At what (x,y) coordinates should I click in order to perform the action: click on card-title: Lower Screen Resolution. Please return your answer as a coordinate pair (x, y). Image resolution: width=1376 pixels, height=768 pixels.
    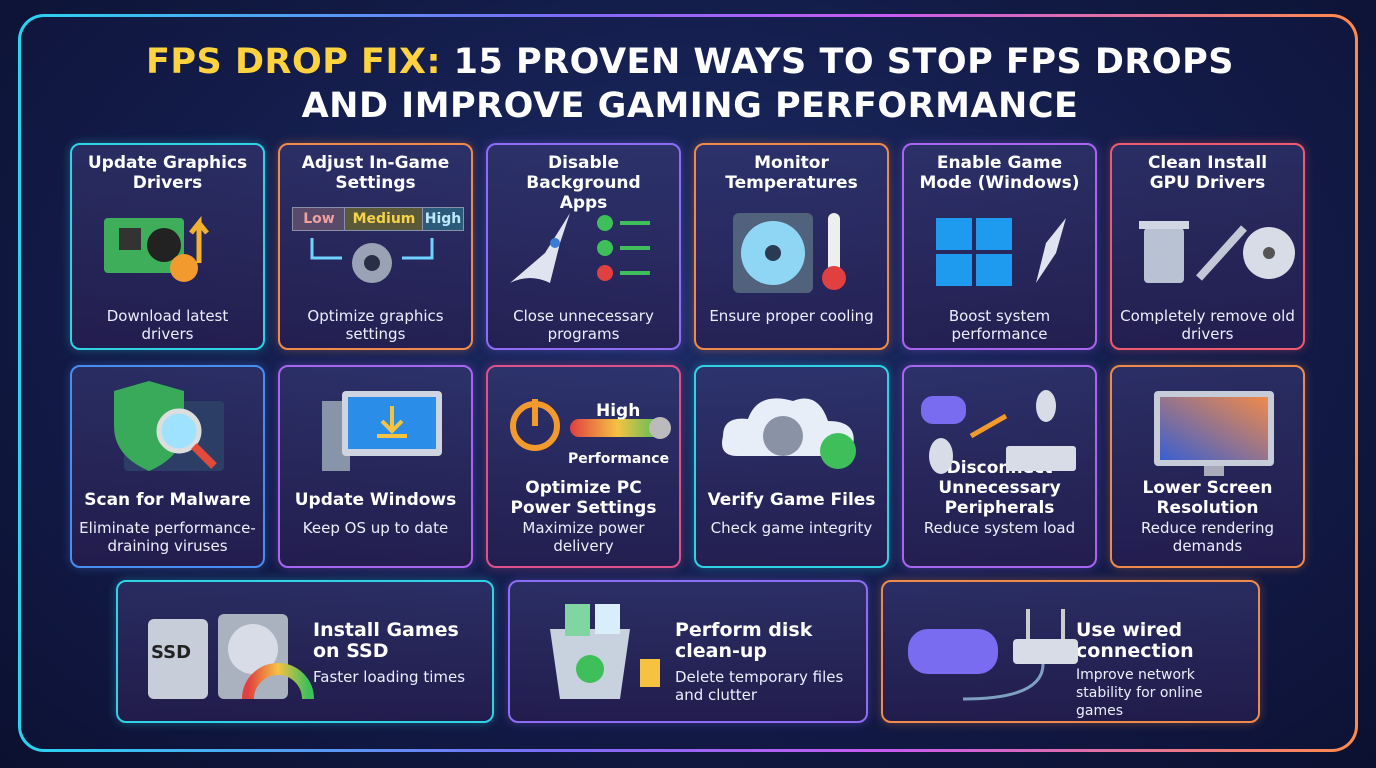
    Looking at the image, I should click on (1207, 498).